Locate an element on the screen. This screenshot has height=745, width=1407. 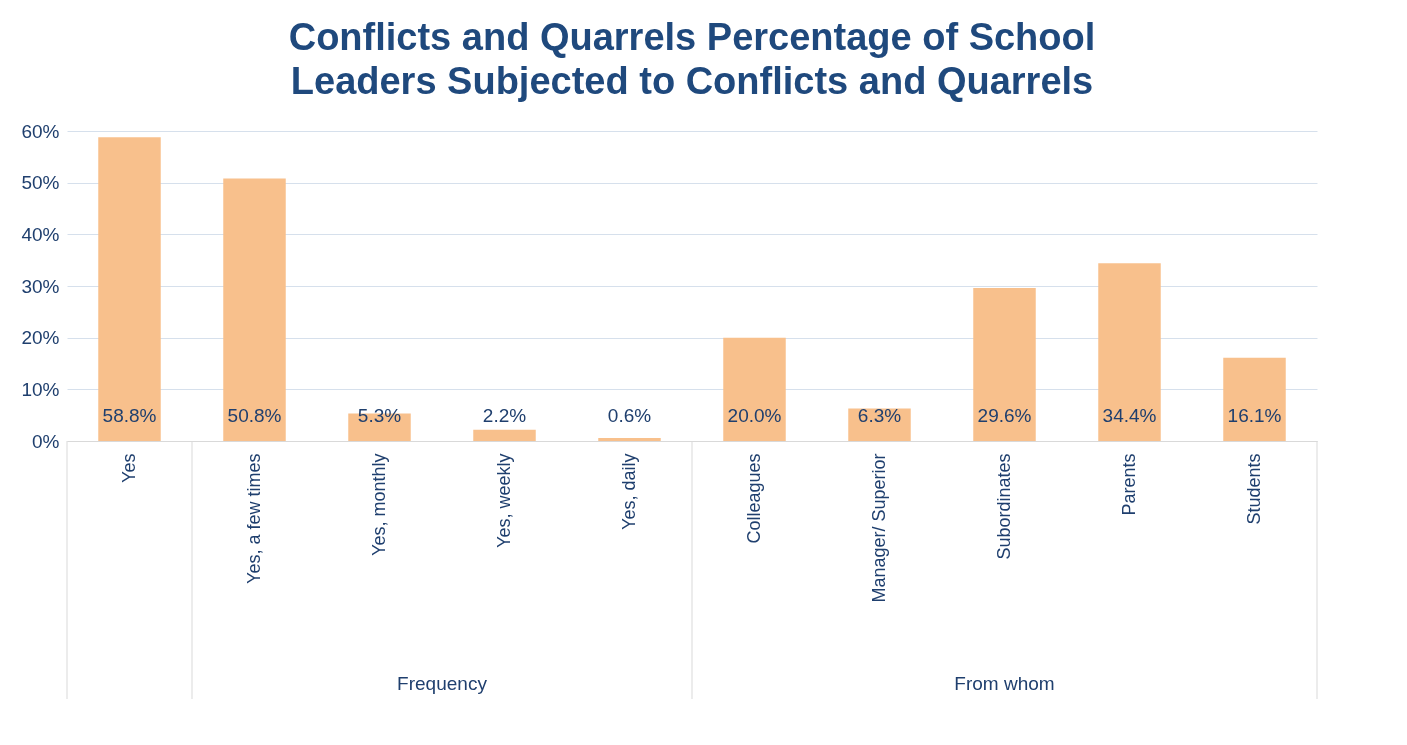
x-tick-label: Colleagues is located at coordinates (753, 498).